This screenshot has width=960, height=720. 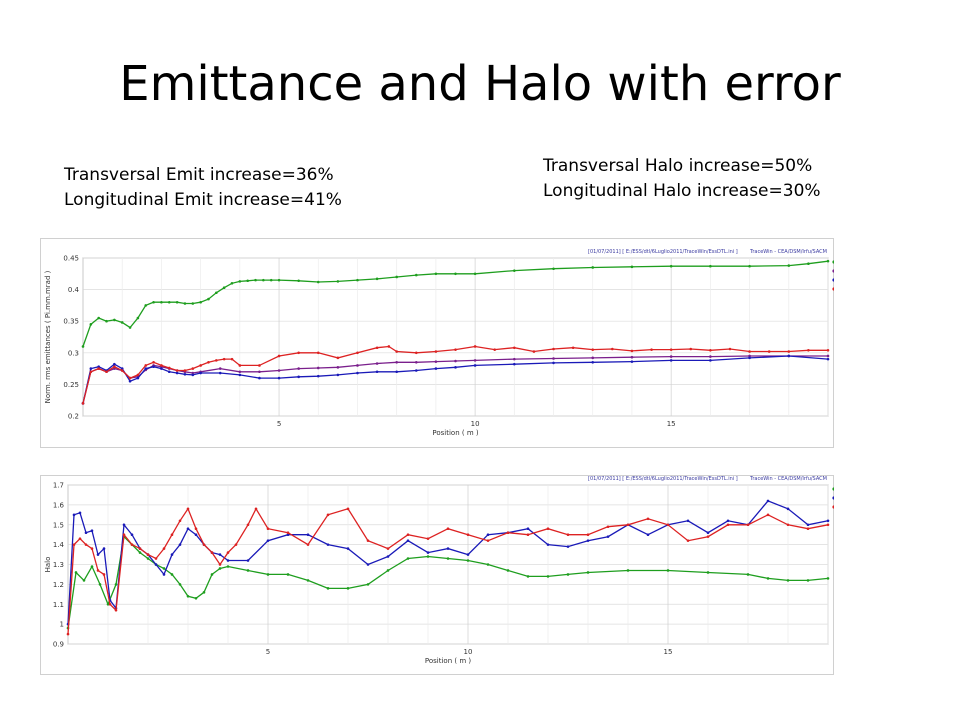 I want to click on transversal-emit-note: Transversal Emit increase=36%, so click(x=199, y=175).